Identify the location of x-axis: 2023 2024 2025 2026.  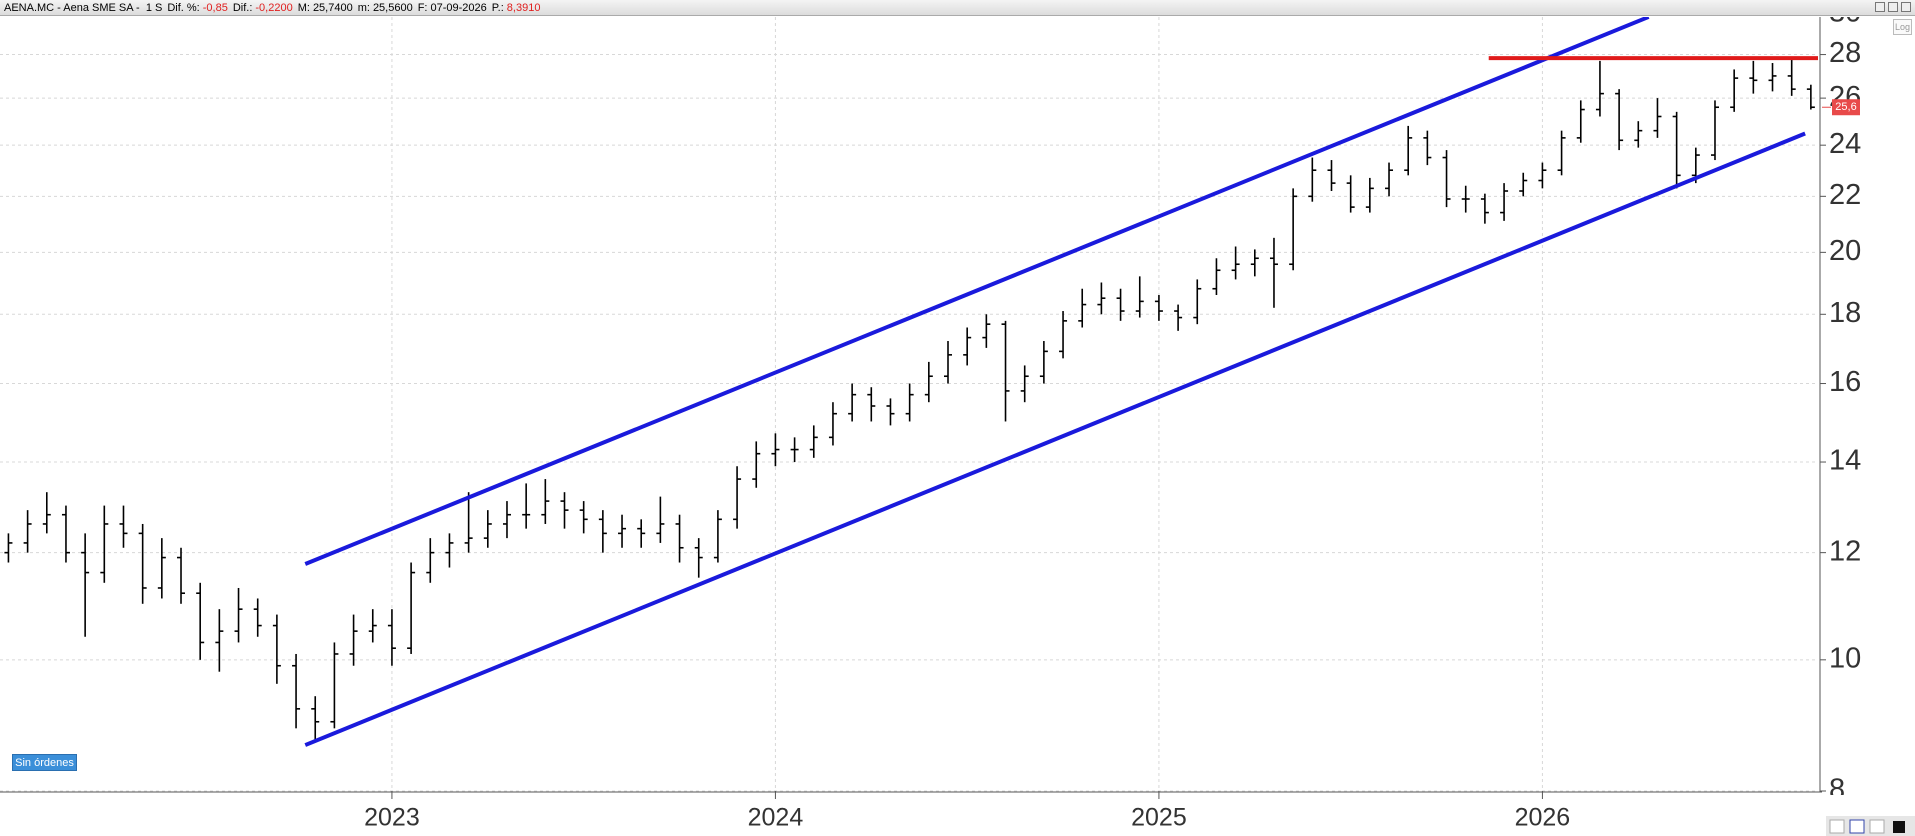
(967, 811).